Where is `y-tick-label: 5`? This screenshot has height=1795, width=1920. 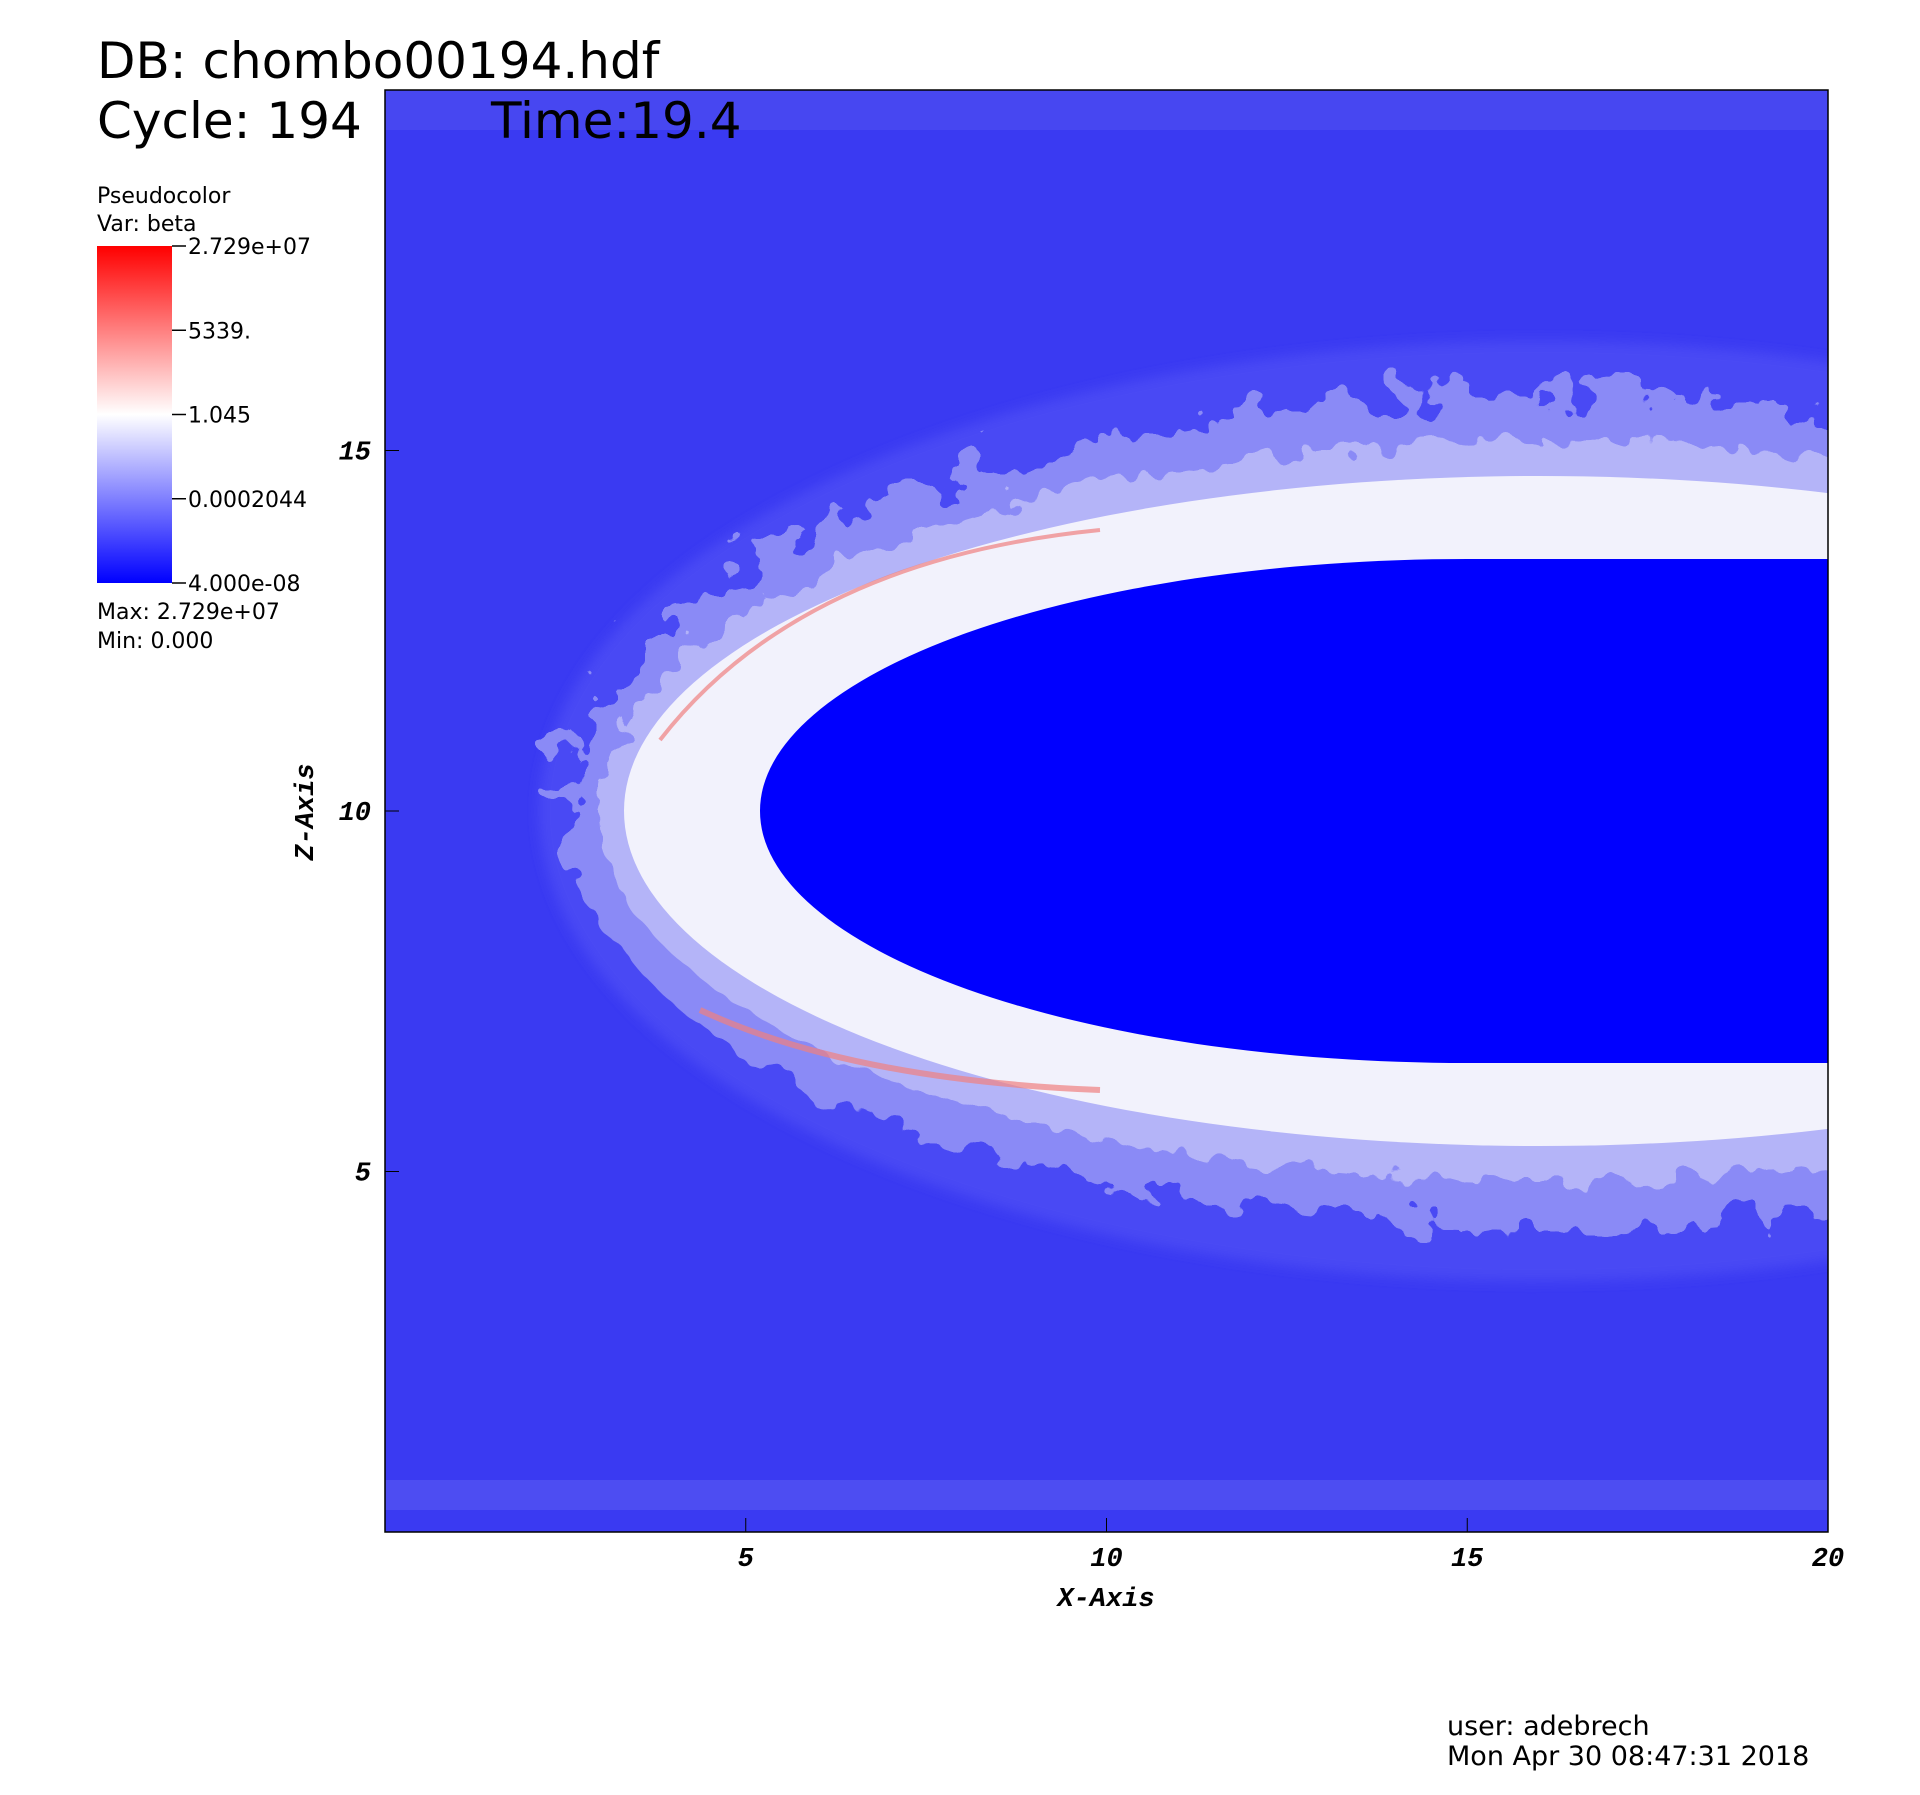 y-tick-label: 5 is located at coordinates (363, 1175).